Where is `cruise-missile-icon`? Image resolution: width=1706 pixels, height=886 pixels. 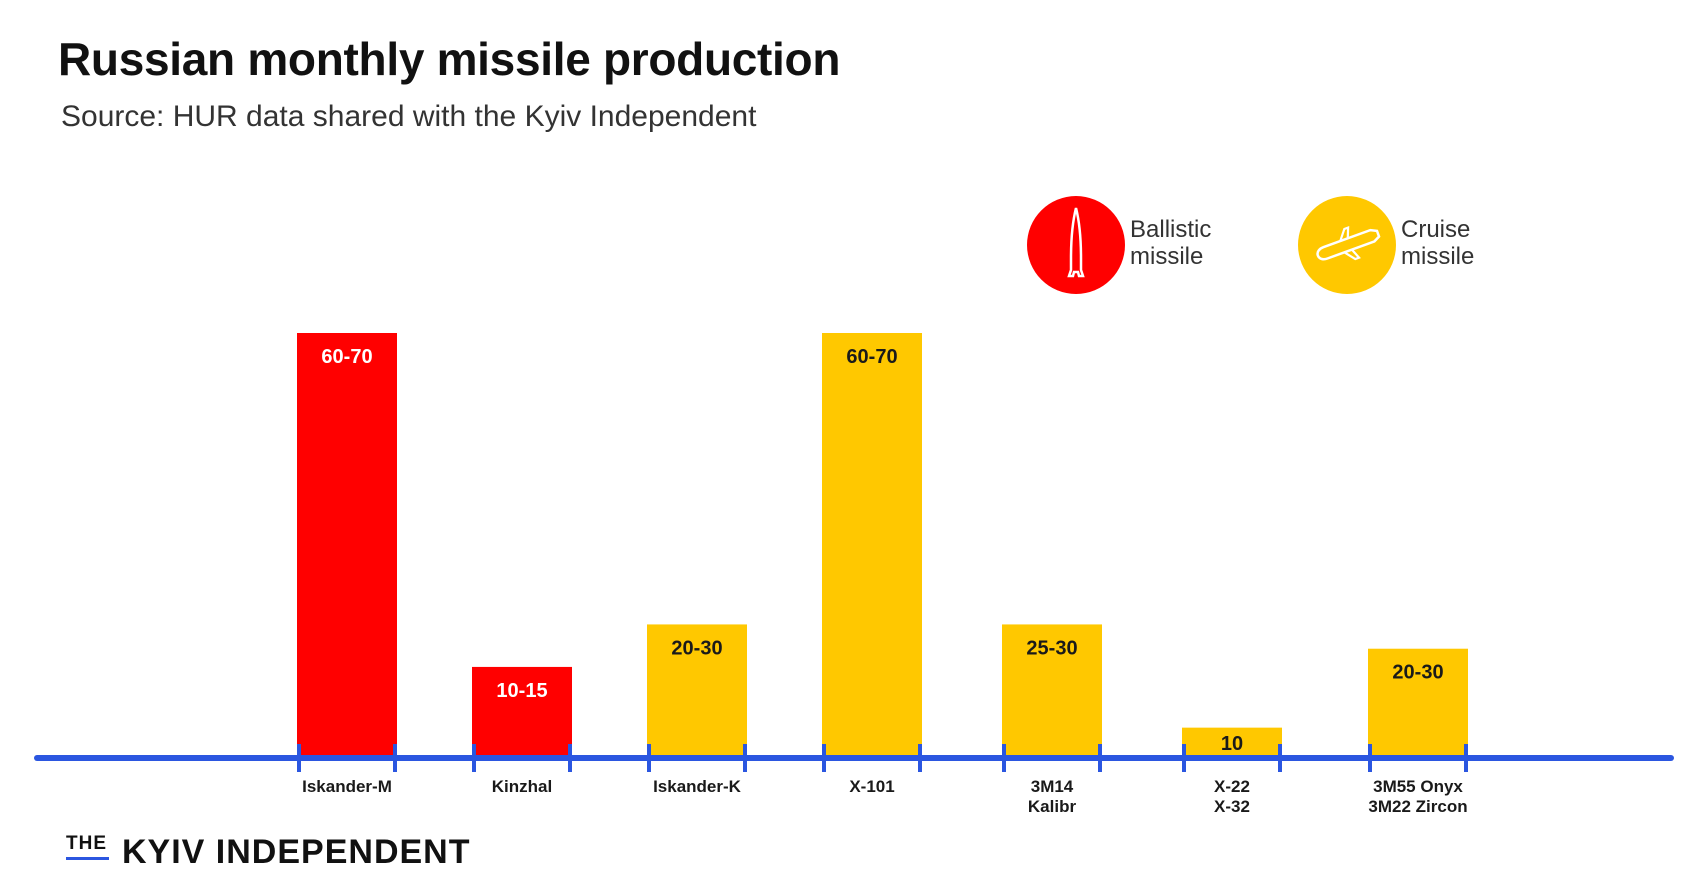
cruise-missile-icon is located at coordinates (1347, 245).